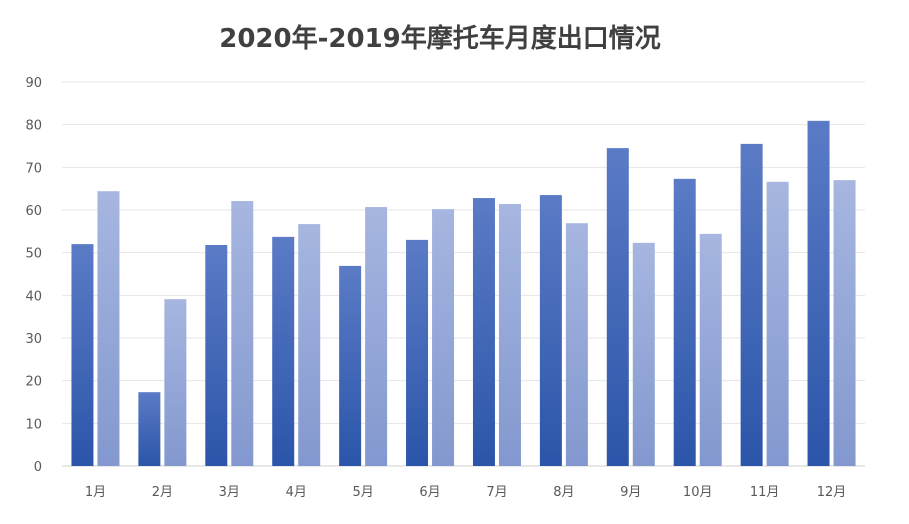 The height and width of the screenshot is (524, 909). What do you see at coordinates (751, 304) in the screenshot?
I see `bar-series1-11月` at bounding box center [751, 304].